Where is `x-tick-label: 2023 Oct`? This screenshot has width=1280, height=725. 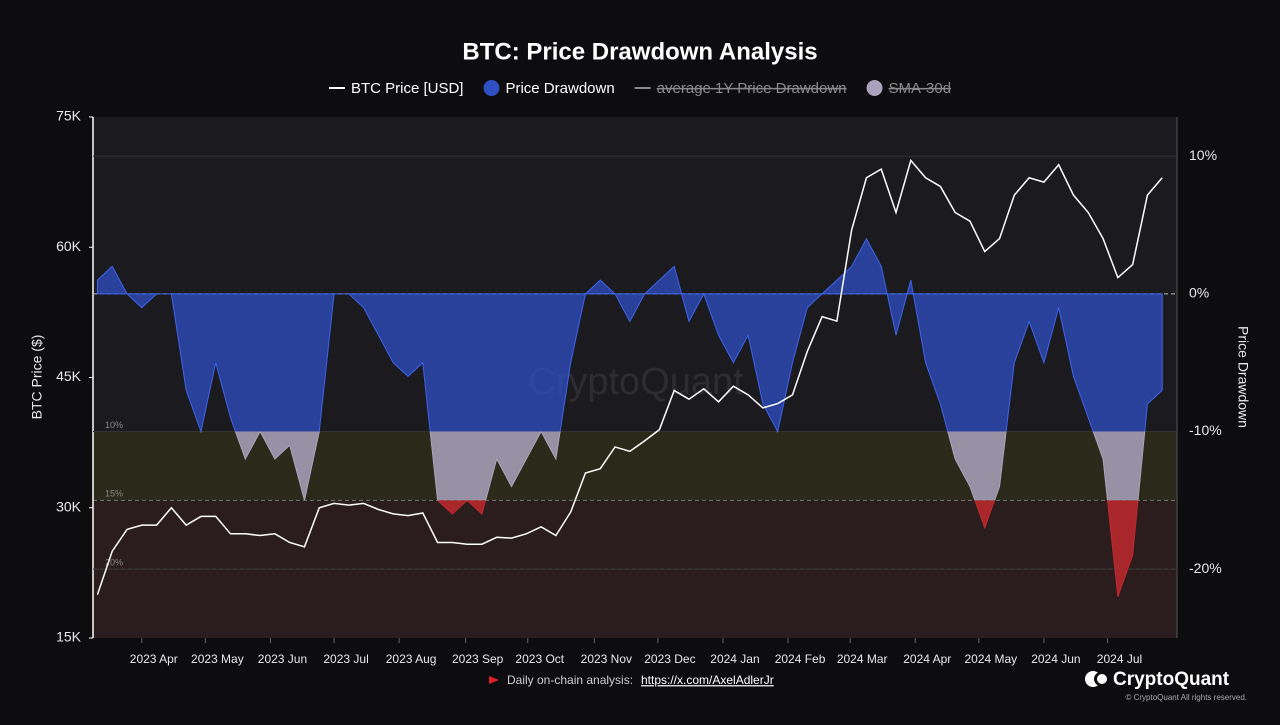
x-tick-label: 2023 Oct is located at coordinates (539, 659).